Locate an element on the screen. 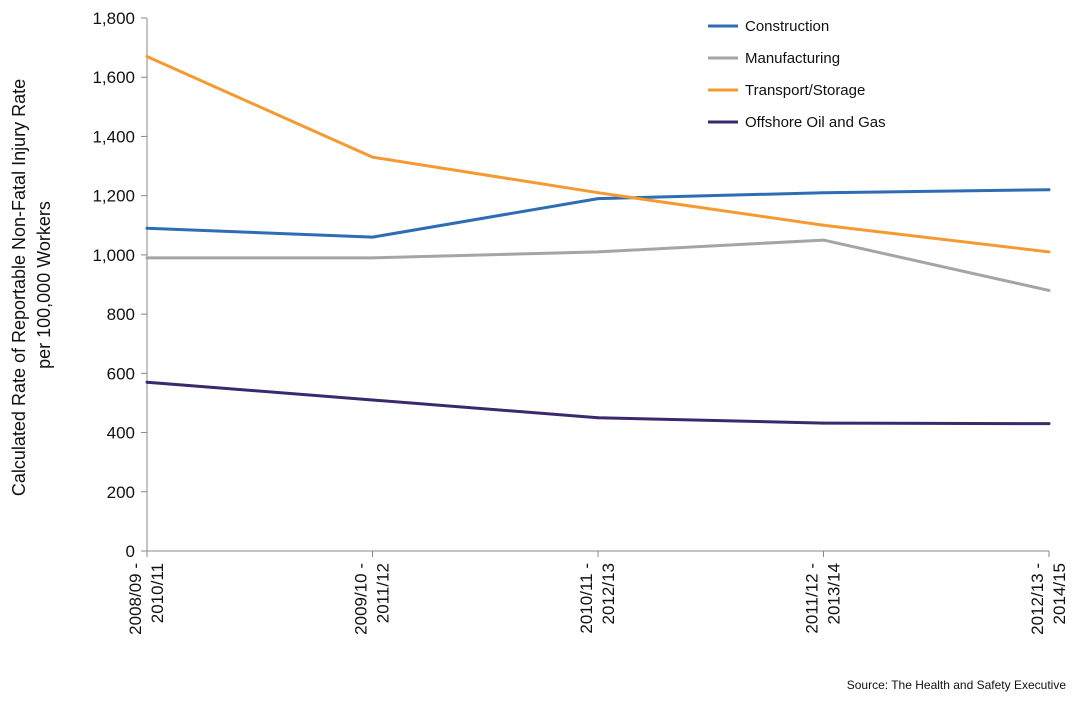 The height and width of the screenshot is (702, 1078). x-tick-label-line: 2012/13 - is located at coordinates (1037, 599).